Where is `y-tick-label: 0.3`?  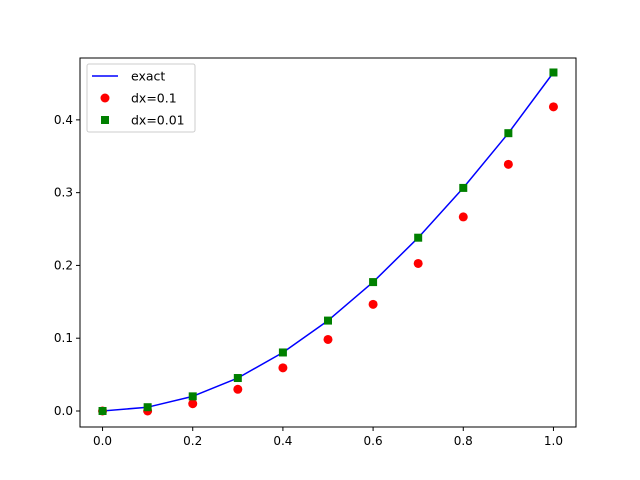 y-tick-label: 0.3 is located at coordinates (63, 193).